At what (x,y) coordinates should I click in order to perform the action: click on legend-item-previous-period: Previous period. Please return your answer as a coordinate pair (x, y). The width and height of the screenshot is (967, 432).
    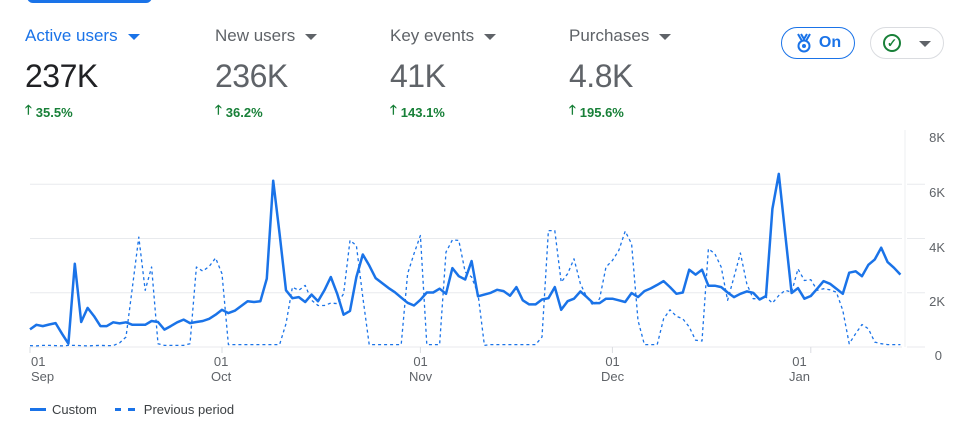
    Looking at the image, I should click on (189, 409).